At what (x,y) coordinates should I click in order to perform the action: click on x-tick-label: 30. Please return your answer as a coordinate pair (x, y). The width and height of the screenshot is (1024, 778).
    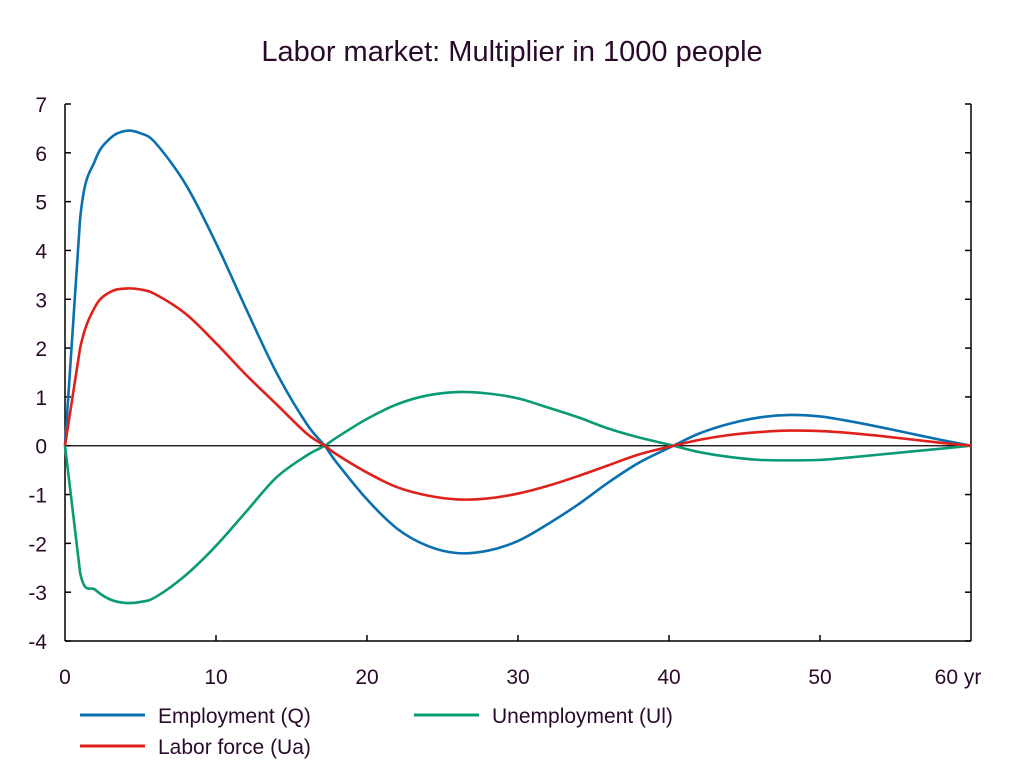
    Looking at the image, I should click on (517, 677).